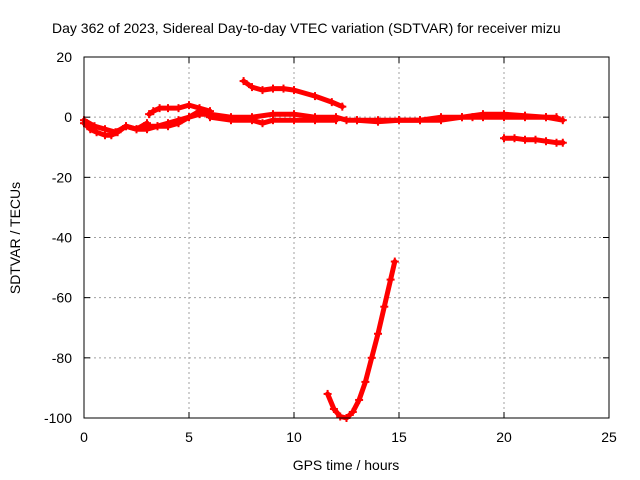 The height and width of the screenshot is (480, 640). I want to click on series-track-d, so click(173, 119).